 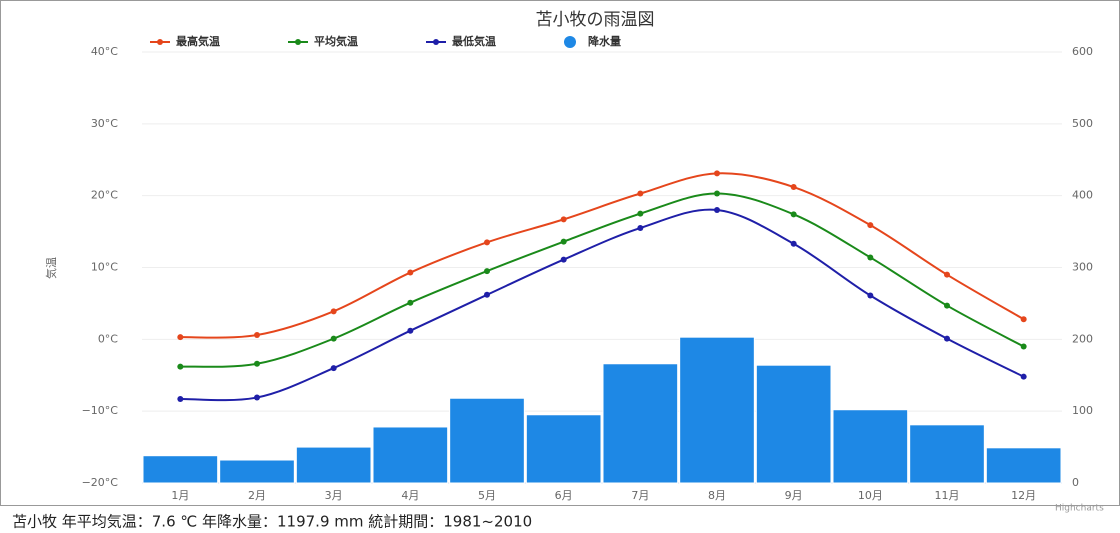 I want to click on y2-tick-label: 300, so click(x=1082, y=267).